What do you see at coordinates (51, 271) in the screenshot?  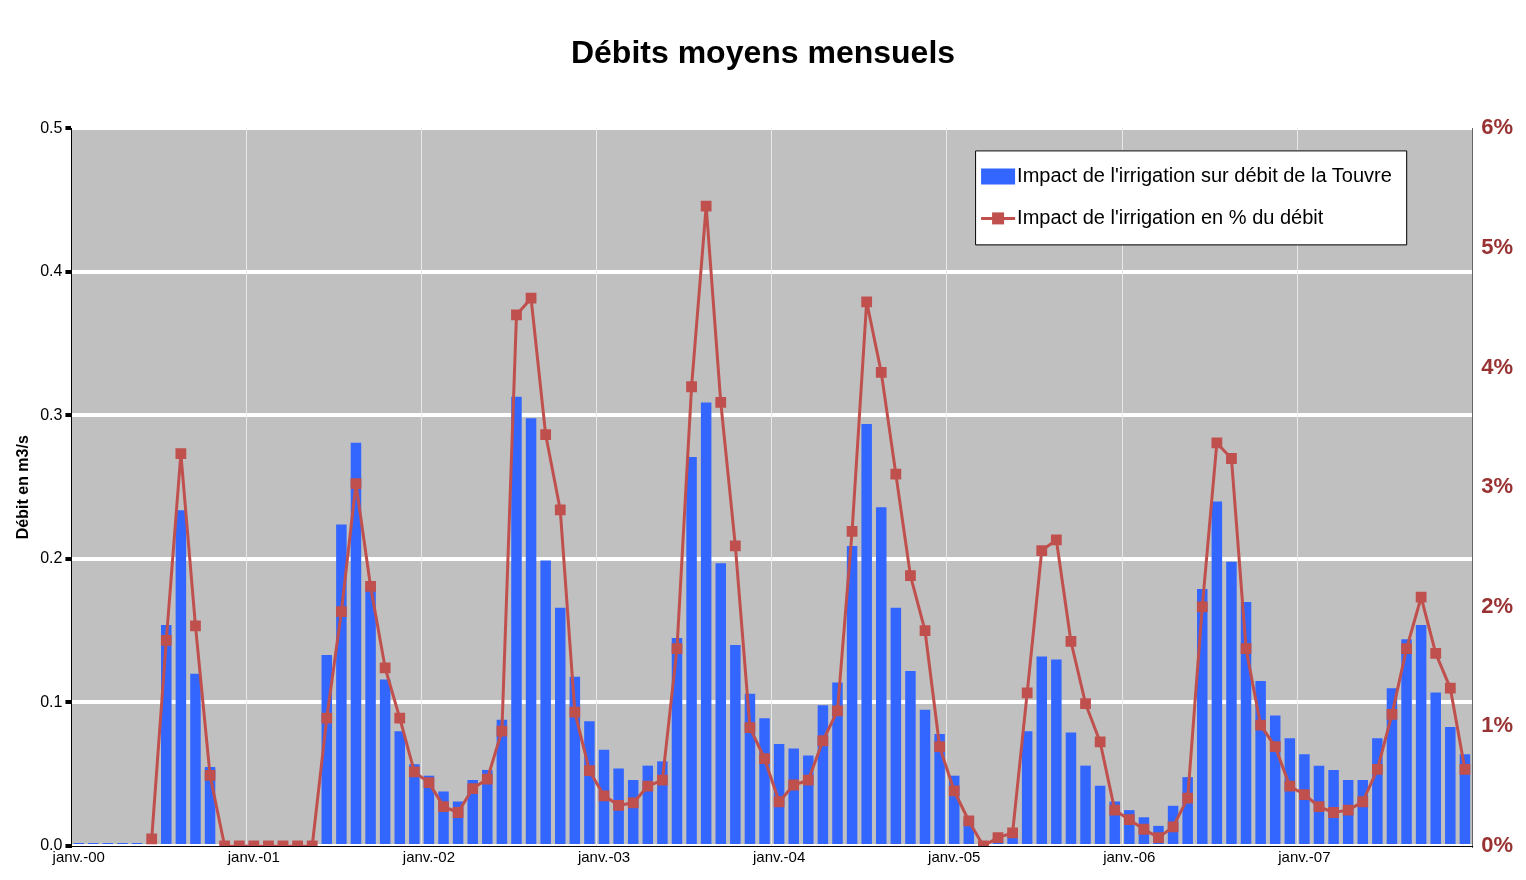 I see `y-tick-label: 0.4` at bounding box center [51, 271].